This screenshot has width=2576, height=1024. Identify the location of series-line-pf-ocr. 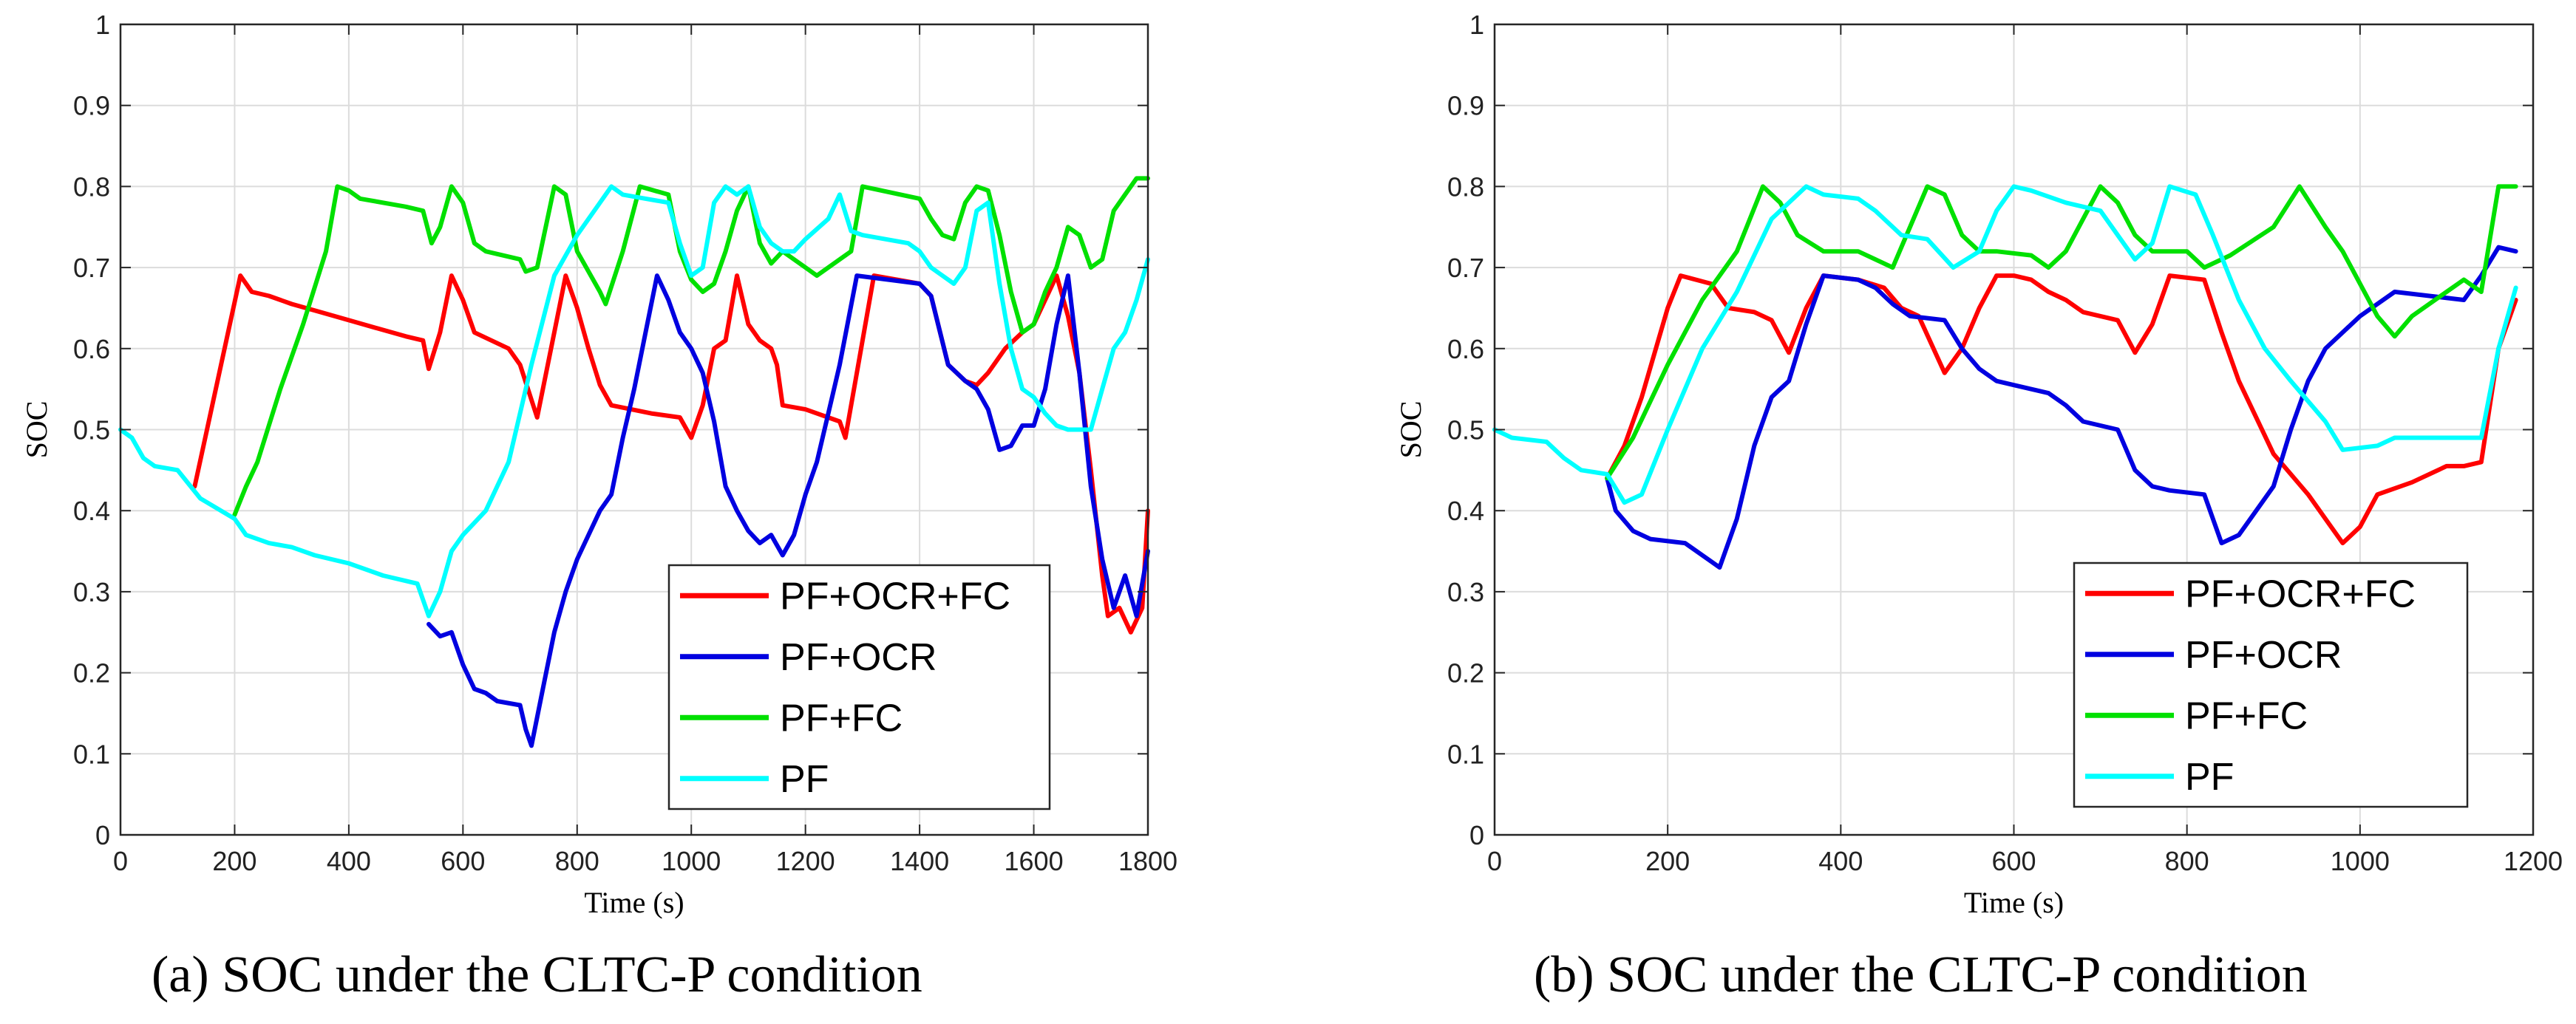
(2061, 407).